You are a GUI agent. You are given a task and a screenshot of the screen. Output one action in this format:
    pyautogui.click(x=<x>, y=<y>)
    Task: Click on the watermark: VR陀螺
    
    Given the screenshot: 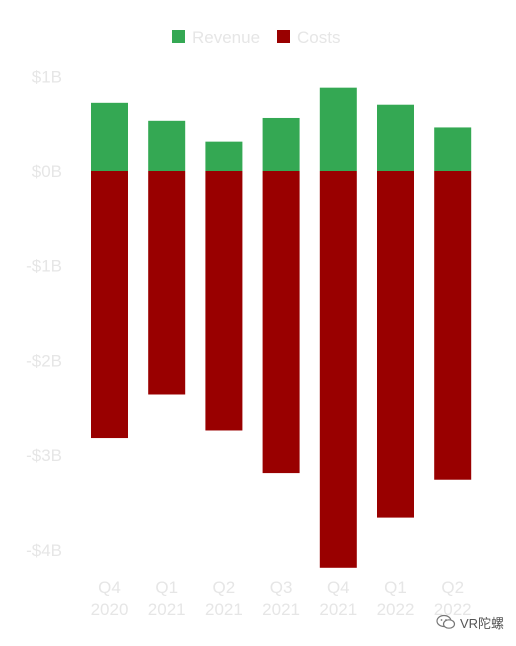 What is the action you would take?
    pyautogui.click(x=476, y=622)
    